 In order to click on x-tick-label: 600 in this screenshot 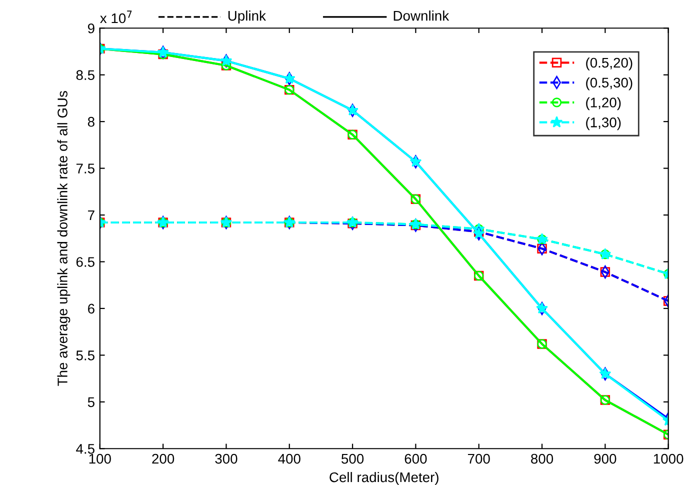, I will do `click(415, 459)`.